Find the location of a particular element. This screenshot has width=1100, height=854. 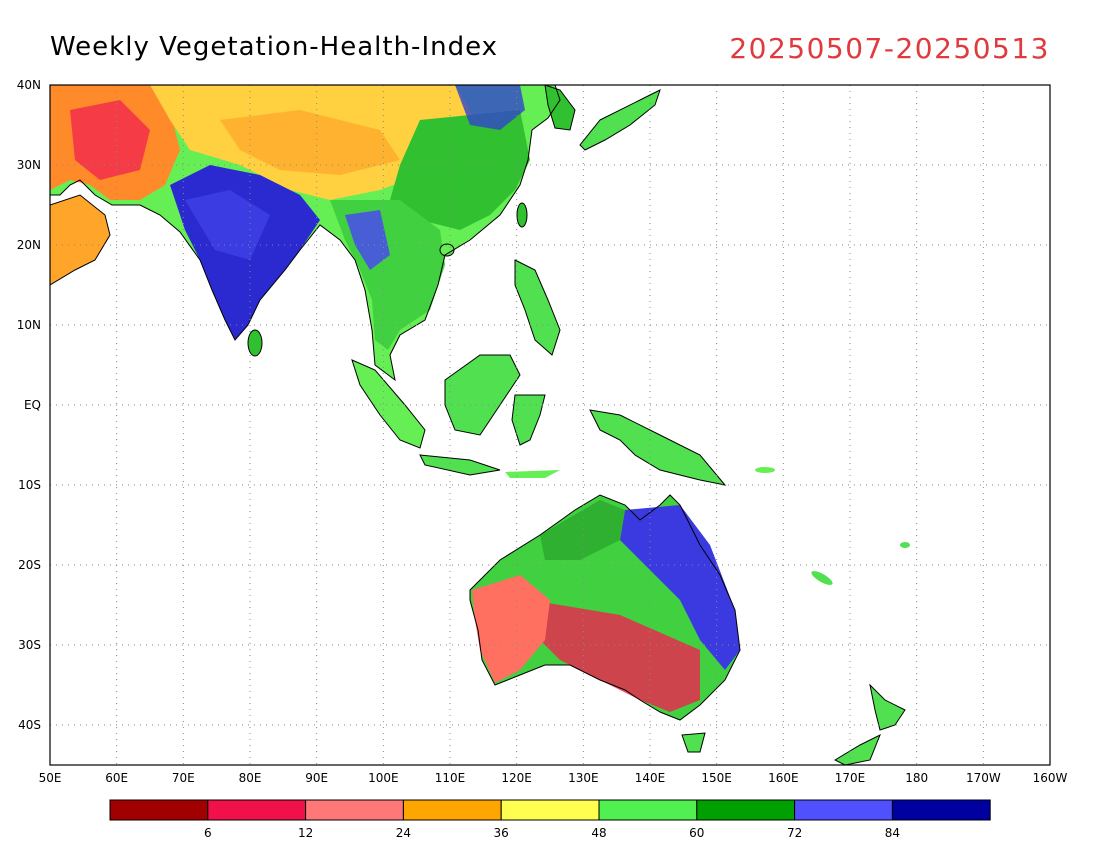

japan is located at coordinates (620, 120).